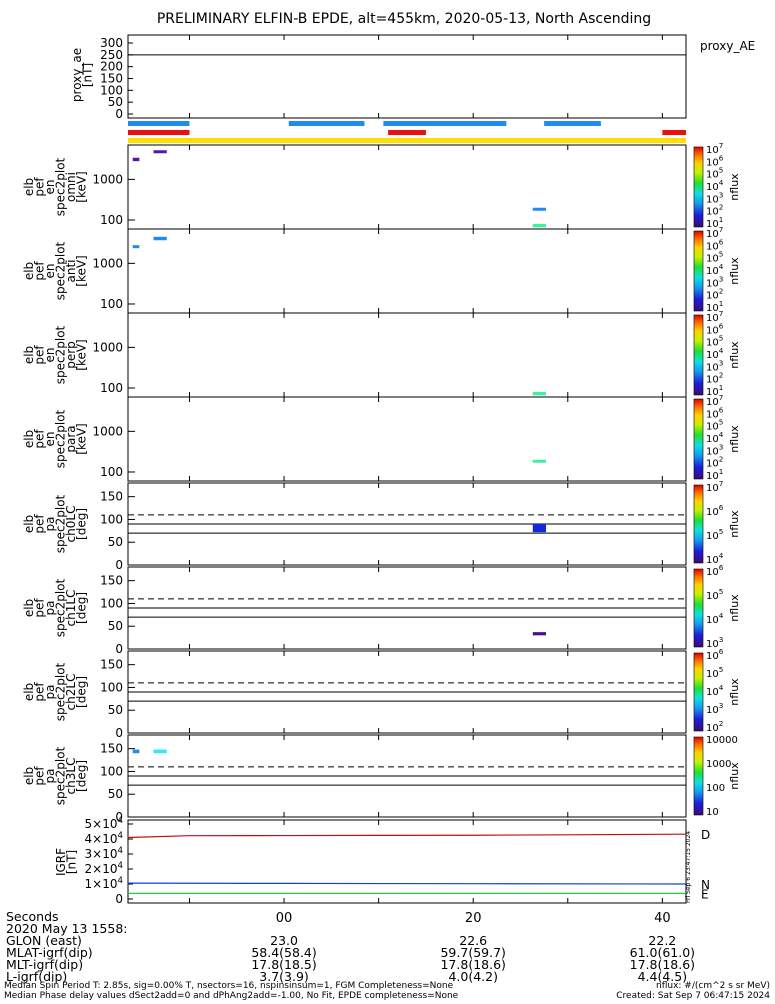  Describe the element at coordinates (705, 885) in the screenshot. I see `igrf-legend-N: N` at that location.